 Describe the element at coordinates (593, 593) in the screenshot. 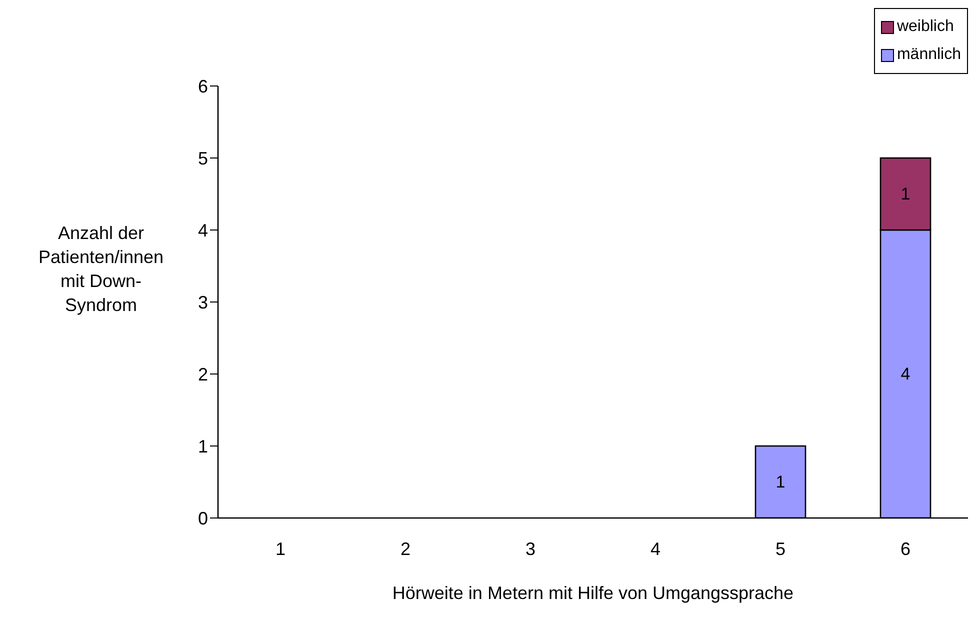

I see `x-axis-title: Hörweite in Metern mit Hilfe von Umgangssprache` at that location.